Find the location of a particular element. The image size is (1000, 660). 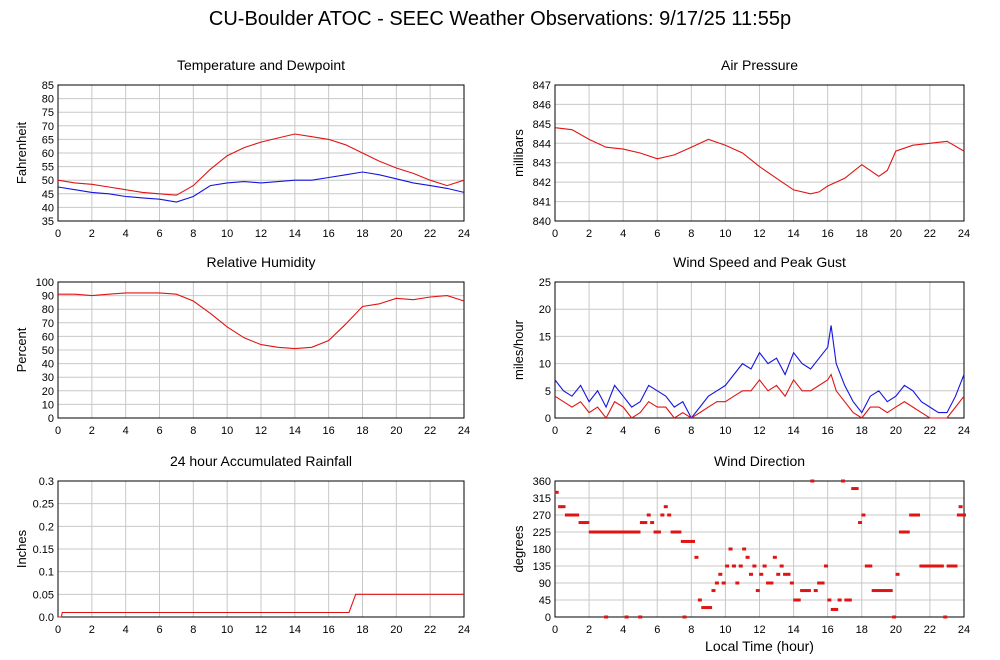

plot-frame is located at coordinates (261, 549).